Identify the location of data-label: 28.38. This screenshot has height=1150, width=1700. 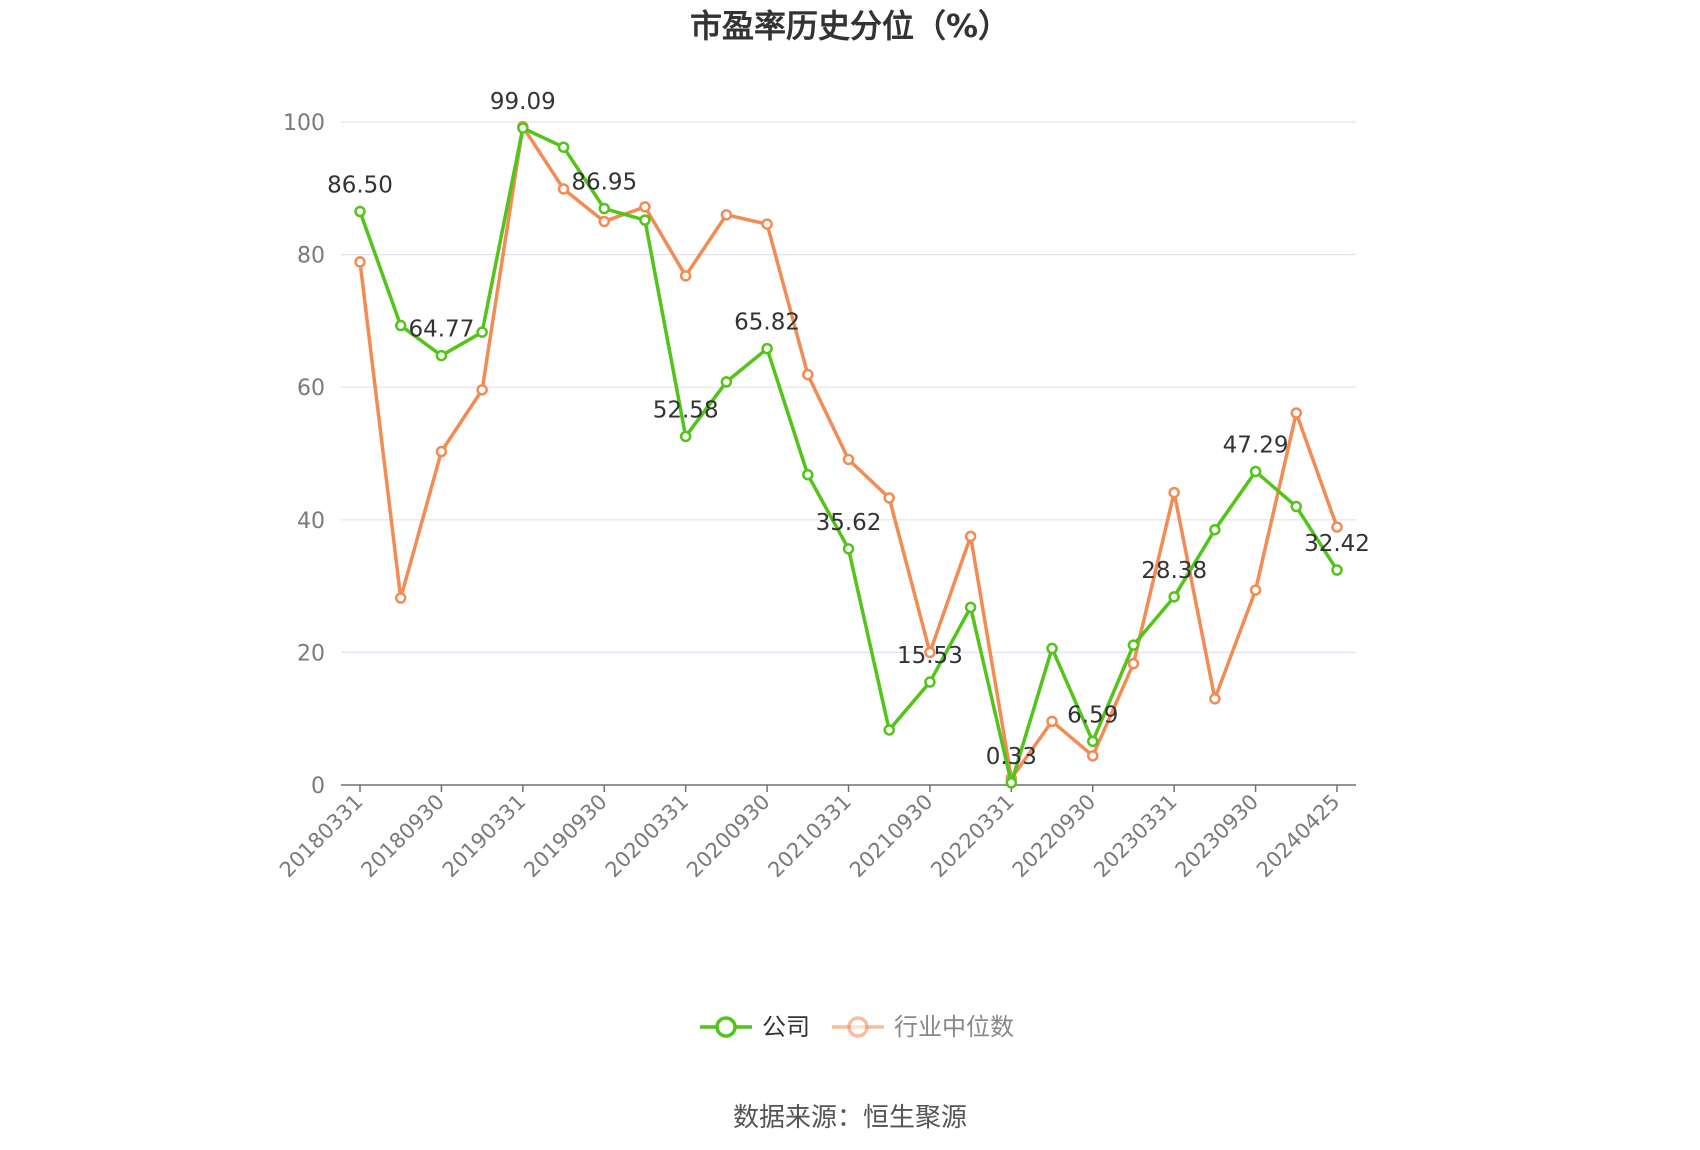
(1174, 571).